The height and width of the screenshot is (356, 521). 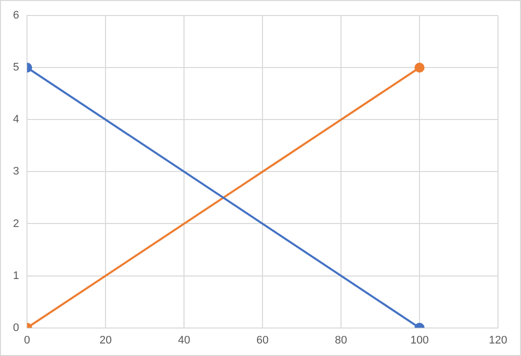 I want to click on y-tick-label: 3, so click(x=16, y=172).